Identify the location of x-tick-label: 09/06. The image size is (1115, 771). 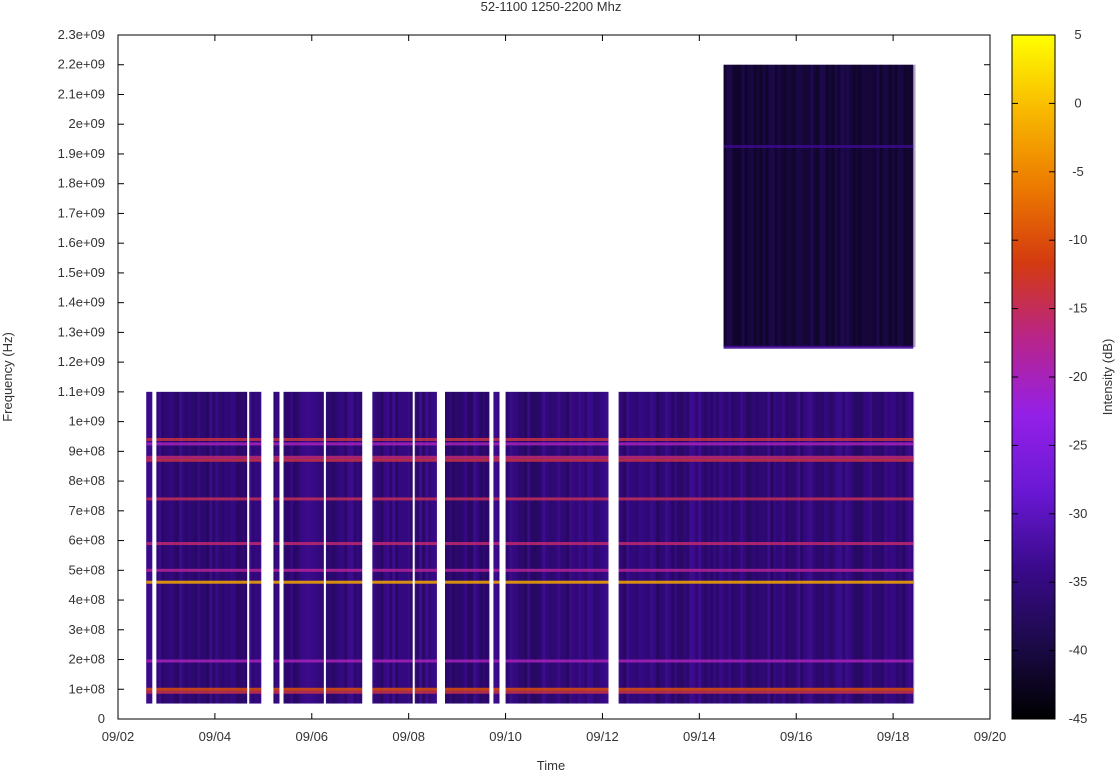
(312, 736).